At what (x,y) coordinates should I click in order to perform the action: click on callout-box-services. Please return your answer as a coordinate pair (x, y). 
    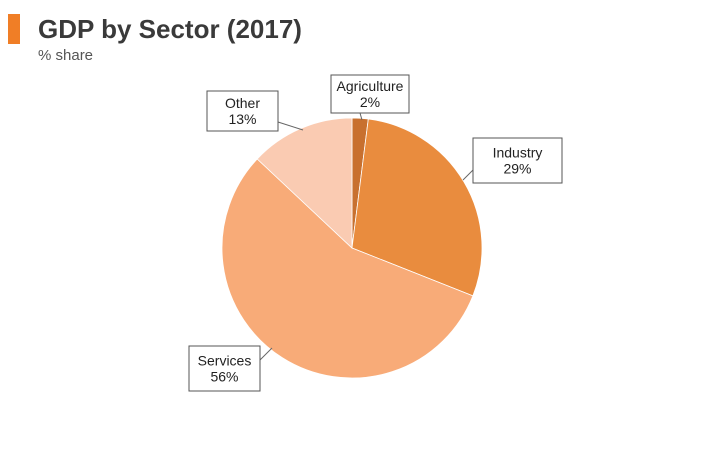
    Looking at the image, I should click on (224, 368).